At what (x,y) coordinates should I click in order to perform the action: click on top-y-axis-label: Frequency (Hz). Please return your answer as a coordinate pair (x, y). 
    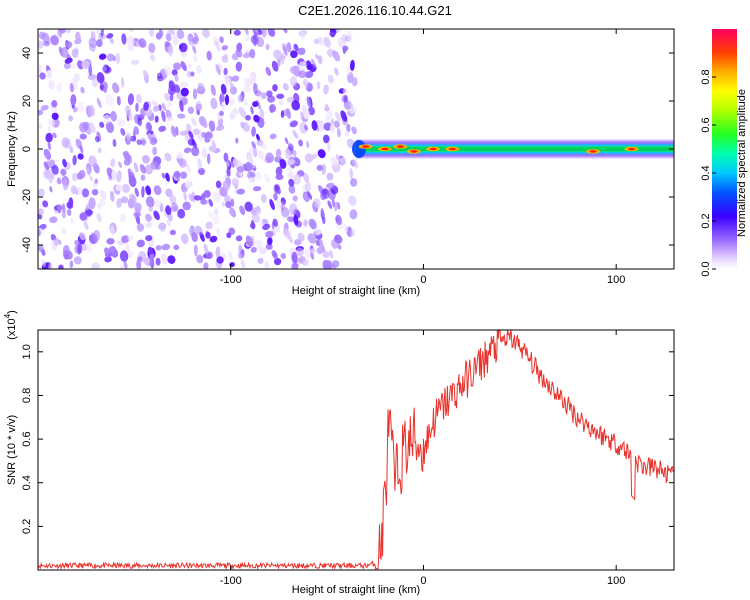
    Looking at the image, I should click on (12, 149).